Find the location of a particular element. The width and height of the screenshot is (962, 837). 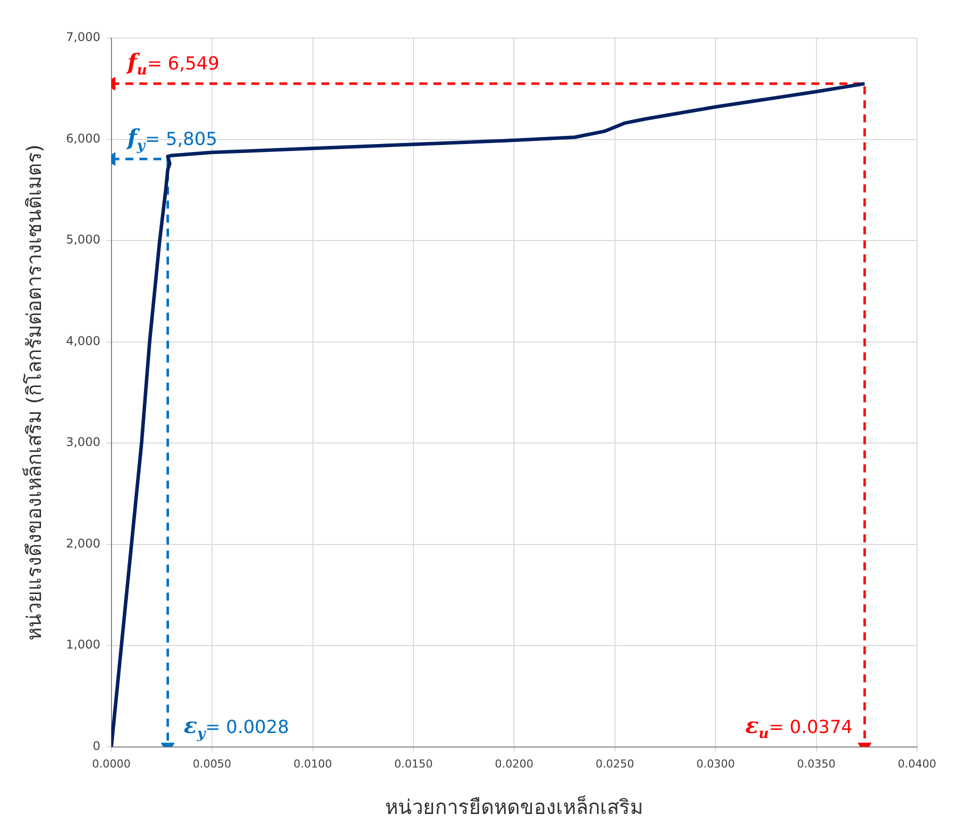

x-tick-label: 0.0000 is located at coordinates (111, 763).